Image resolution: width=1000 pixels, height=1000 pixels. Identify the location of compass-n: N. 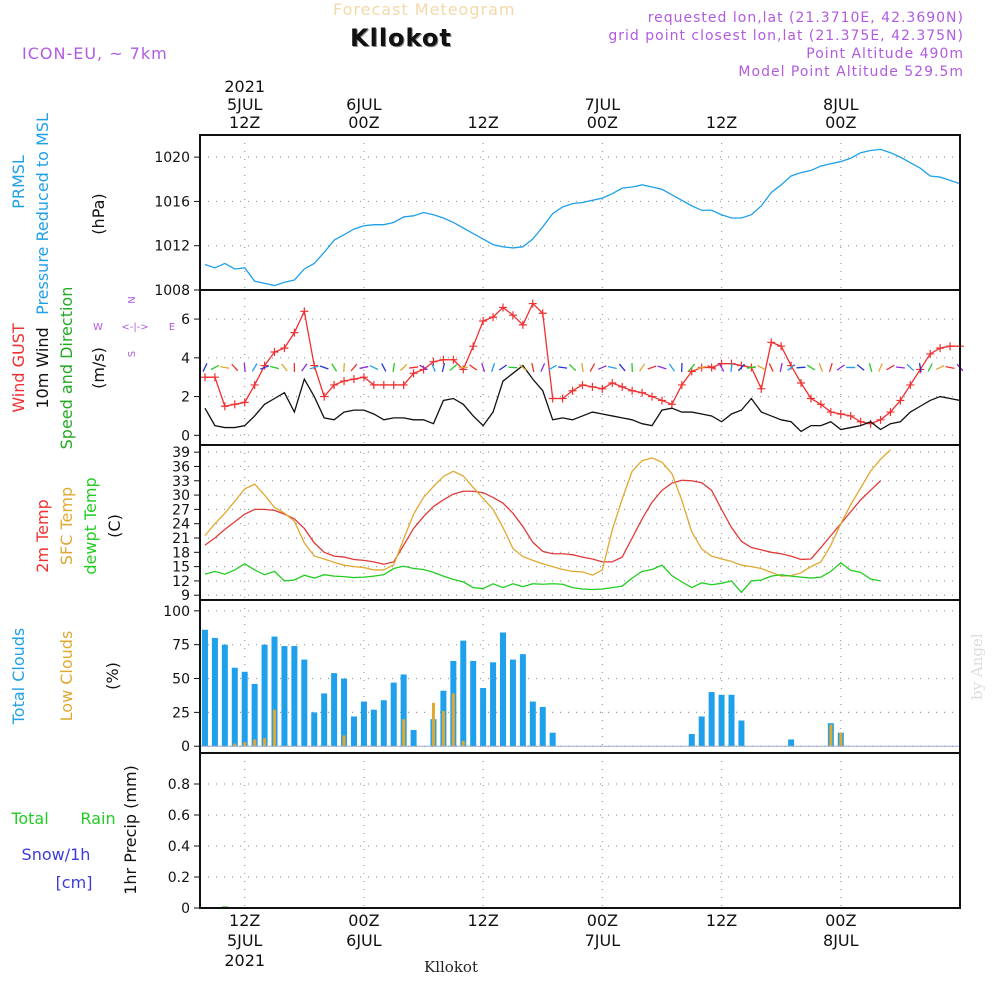
(132, 299).